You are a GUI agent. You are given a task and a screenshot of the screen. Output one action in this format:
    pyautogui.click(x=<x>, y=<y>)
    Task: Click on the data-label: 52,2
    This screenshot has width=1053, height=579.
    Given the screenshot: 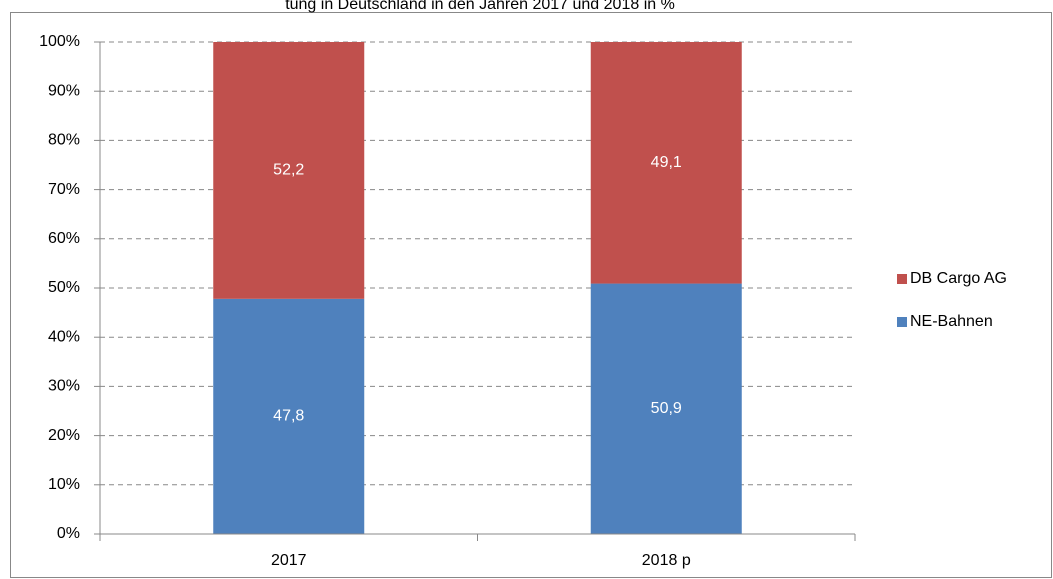 What is the action you would take?
    pyautogui.click(x=288, y=170)
    